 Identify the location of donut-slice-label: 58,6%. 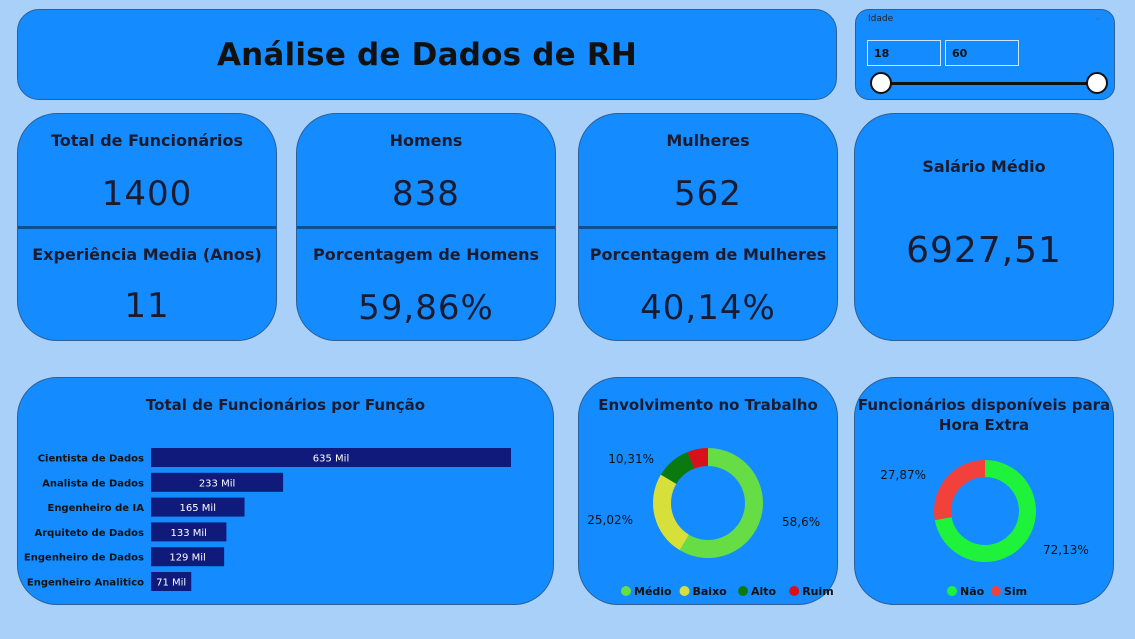
(801, 522).